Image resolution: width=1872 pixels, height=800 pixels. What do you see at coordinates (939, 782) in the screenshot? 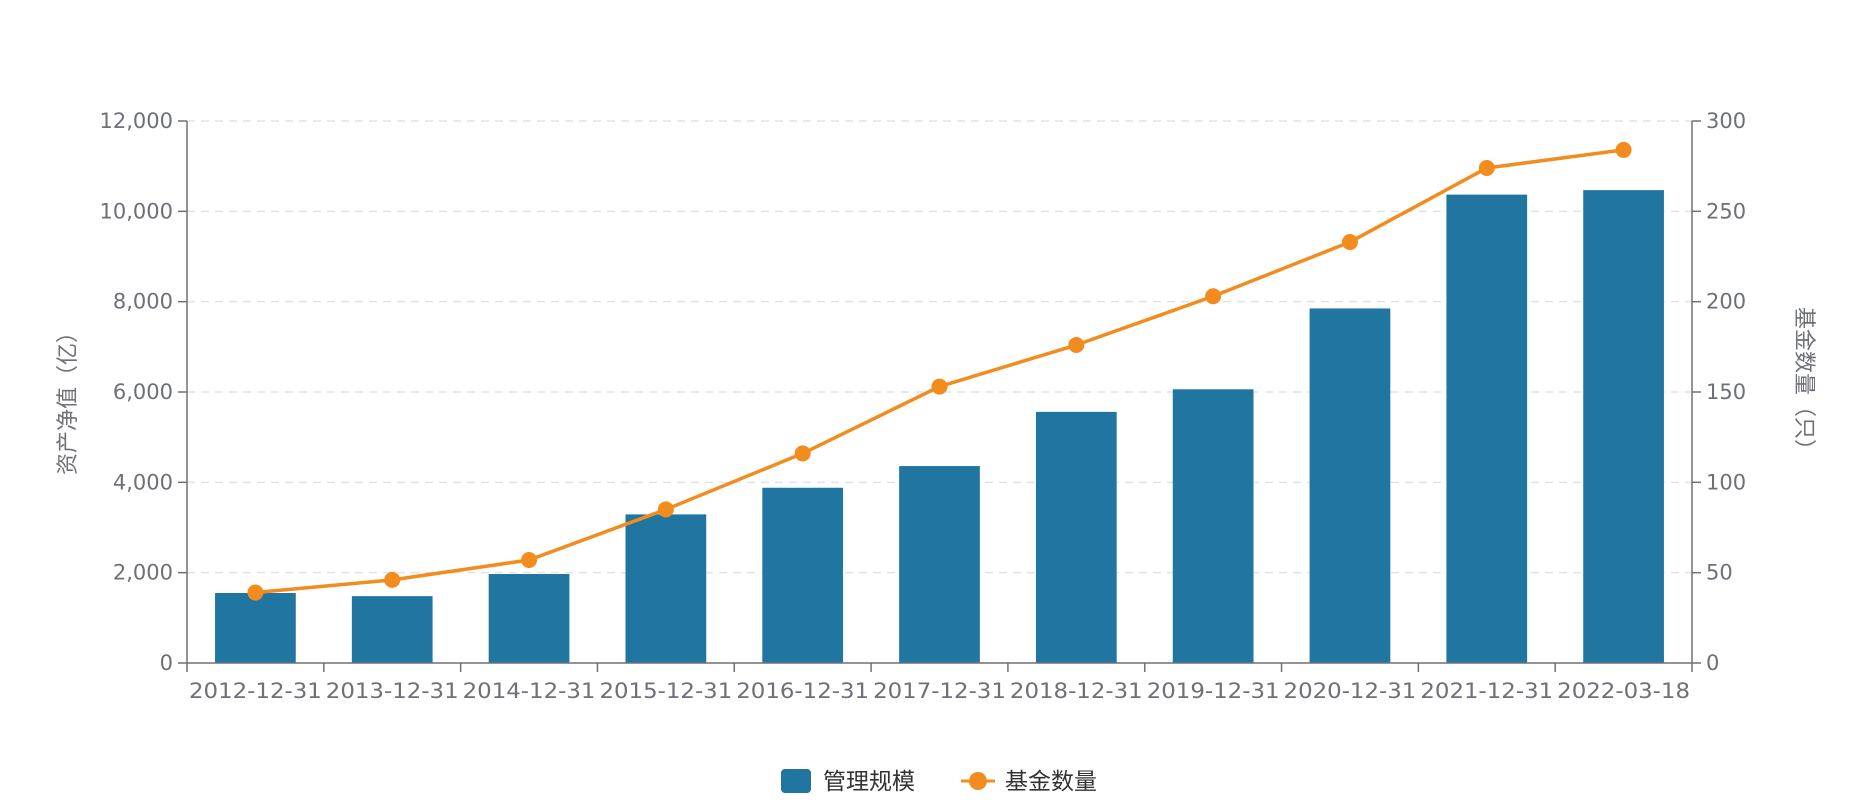
I see `legend: 管理规模 基金数量` at bounding box center [939, 782].